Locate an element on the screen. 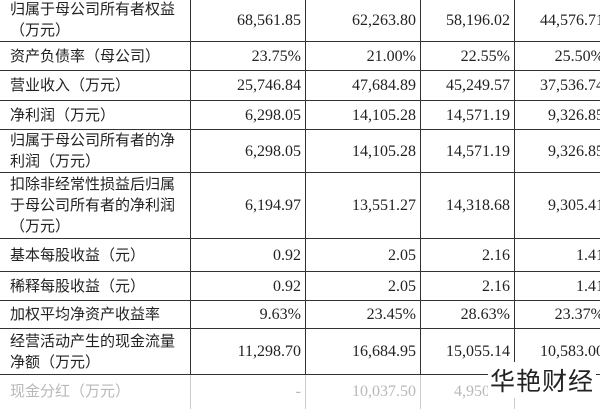 Image resolution: width=600 pixels, height=409 pixels. cell-value: 14,318.68 is located at coordinates (468, 206).